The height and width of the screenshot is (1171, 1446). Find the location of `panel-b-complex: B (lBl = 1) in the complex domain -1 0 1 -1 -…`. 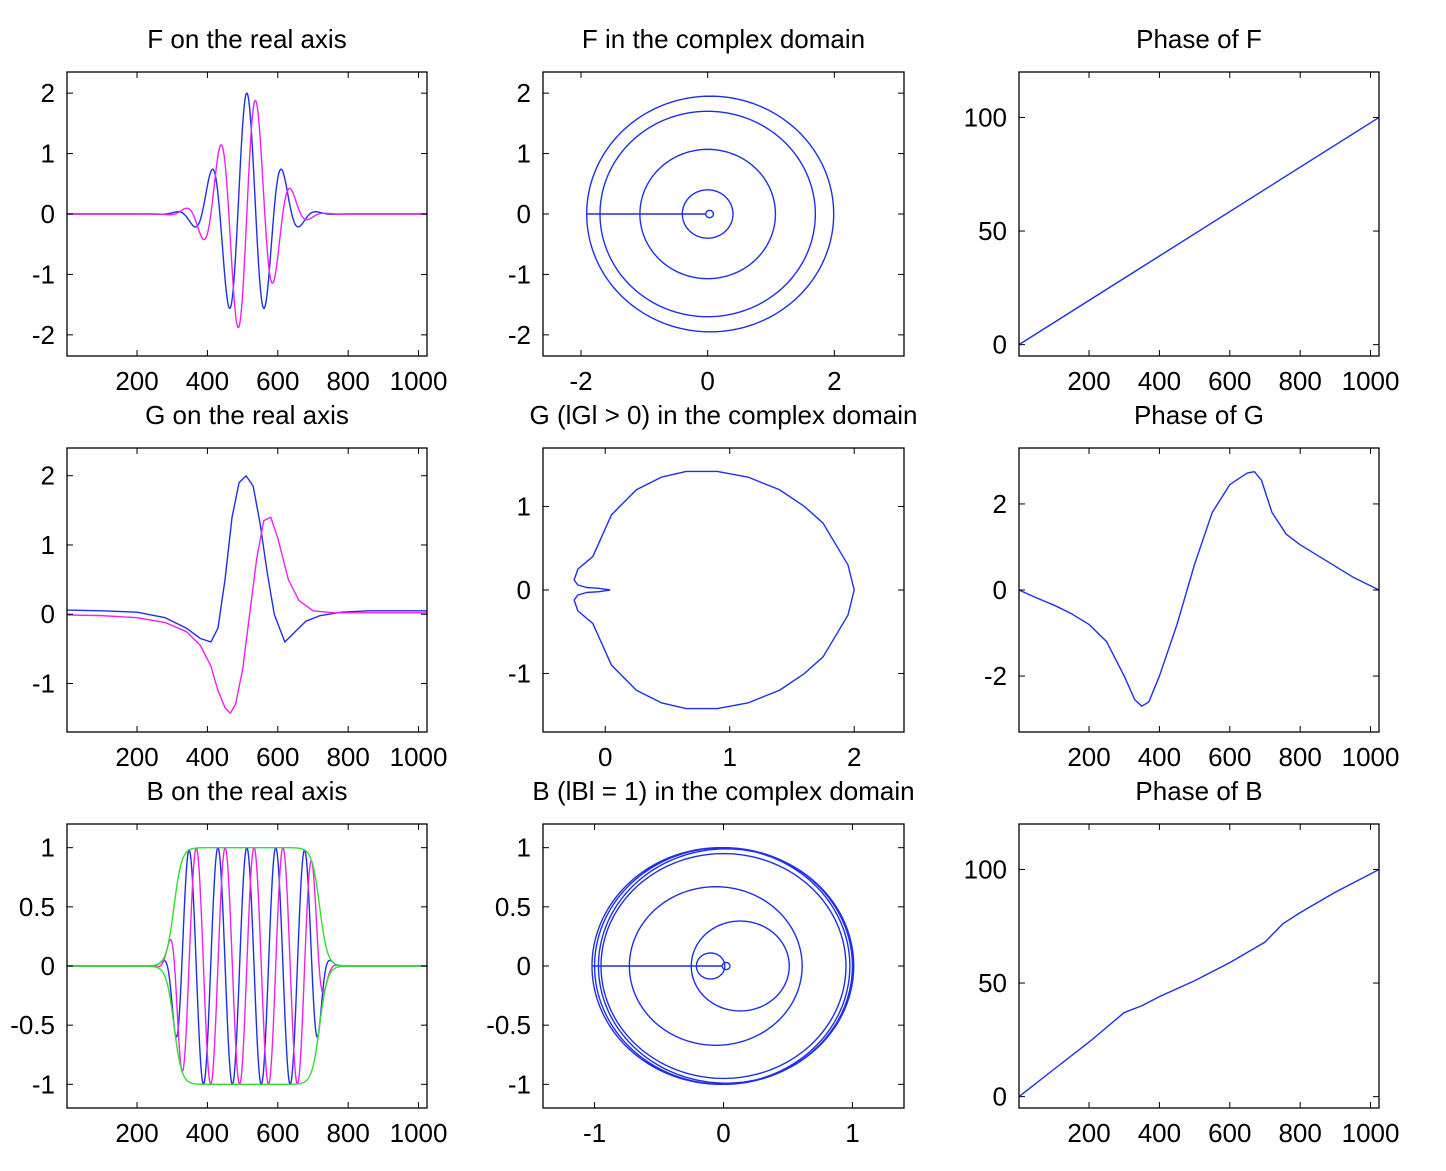

panel-b-complex: B (lBl = 1) in the complex domain -1 0 1 -1 -… is located at coordinates (700, 962).